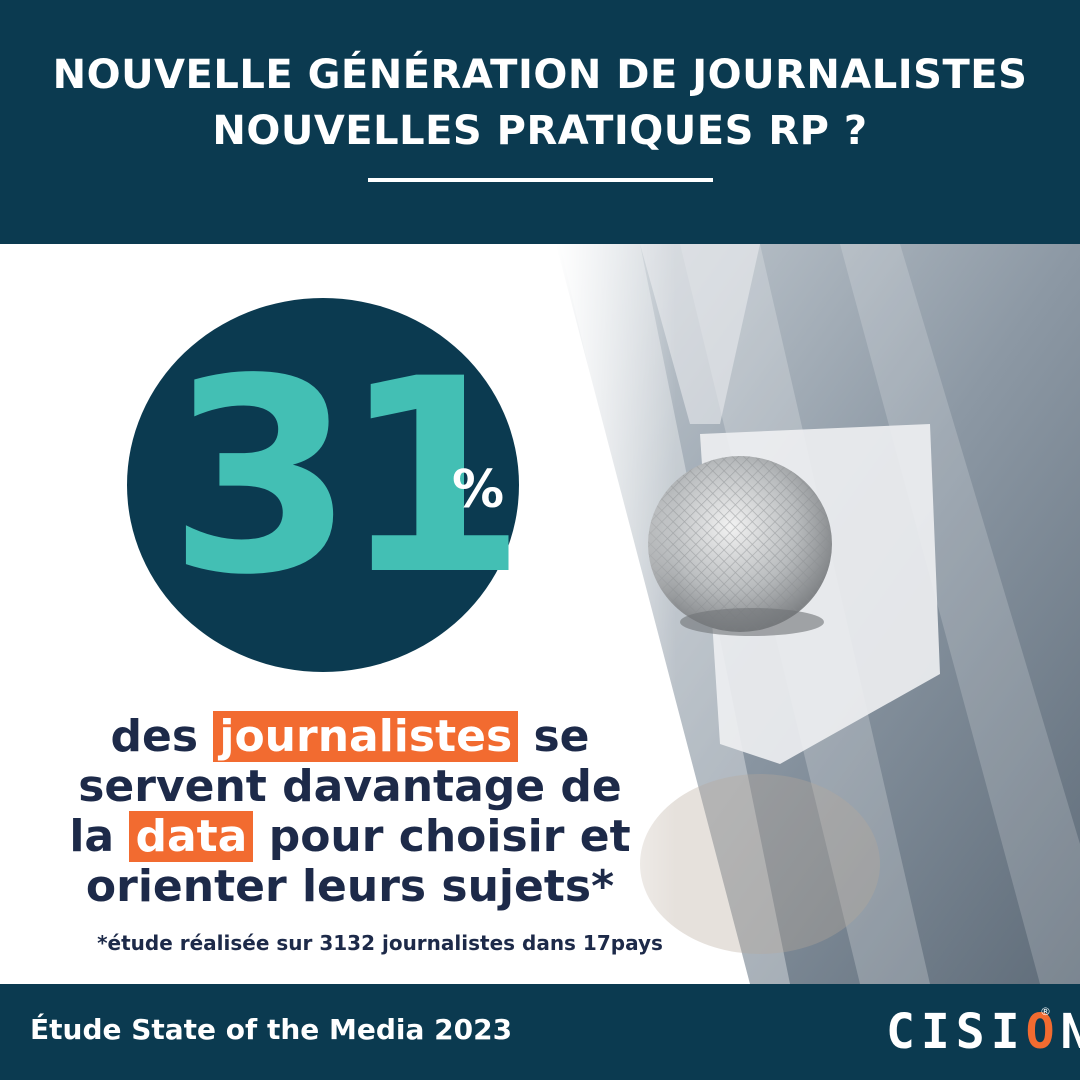  What do you see at coordinates (1070, 1032) in the screenshot?
I see `logo-text-end: N` at bounding box center [1070, 1032].